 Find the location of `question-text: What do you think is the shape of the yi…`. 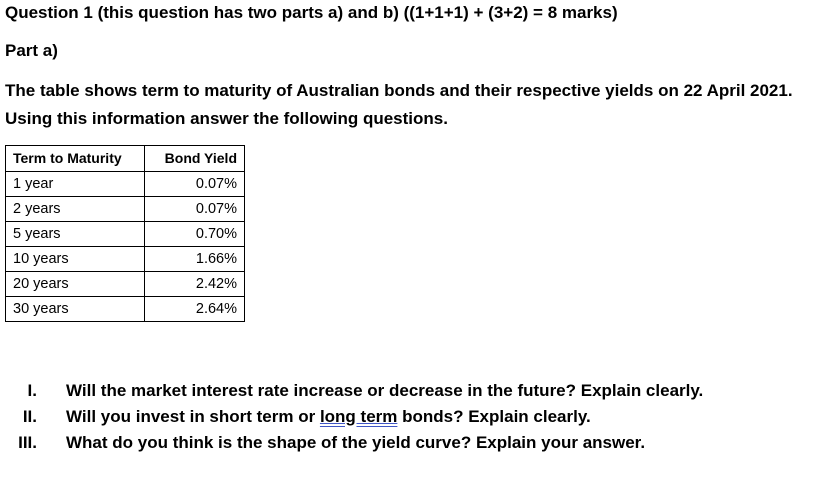

question-text: What do you think is the shape of the yi… is located at coordinates (356, 442).